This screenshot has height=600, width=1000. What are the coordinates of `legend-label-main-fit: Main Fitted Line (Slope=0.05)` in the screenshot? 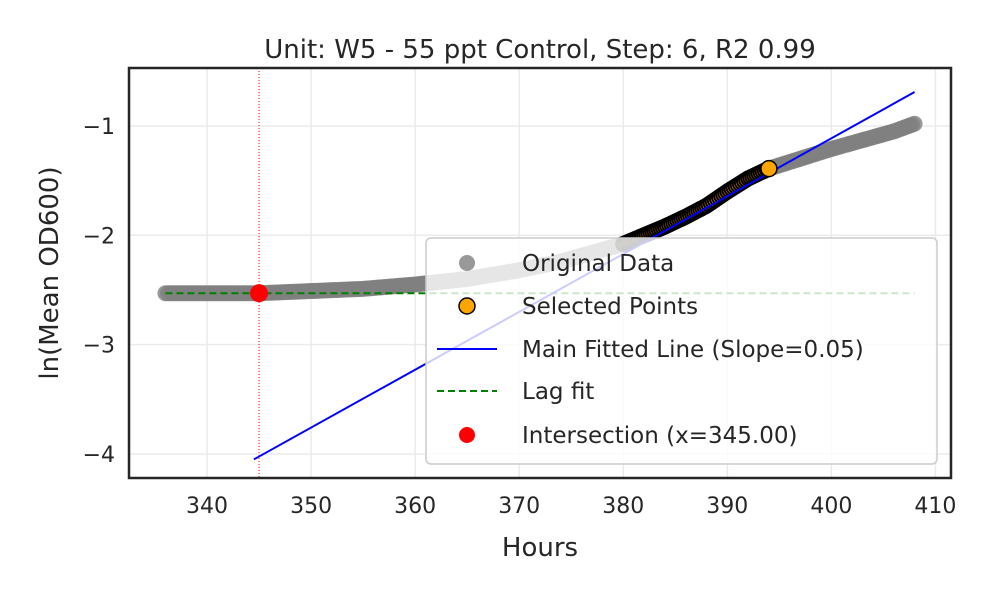 It's located at (693, 350).